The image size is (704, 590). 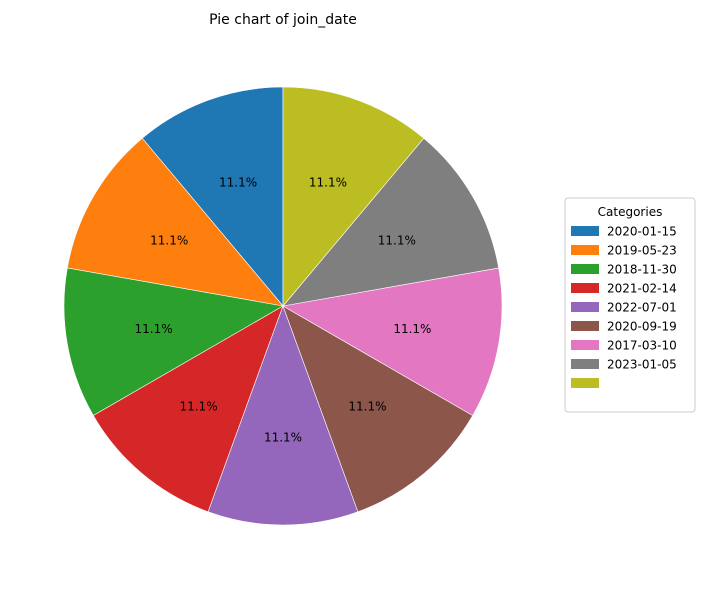 I want to click on legend-label: 2021-02-14, so click(x=642, y=289).